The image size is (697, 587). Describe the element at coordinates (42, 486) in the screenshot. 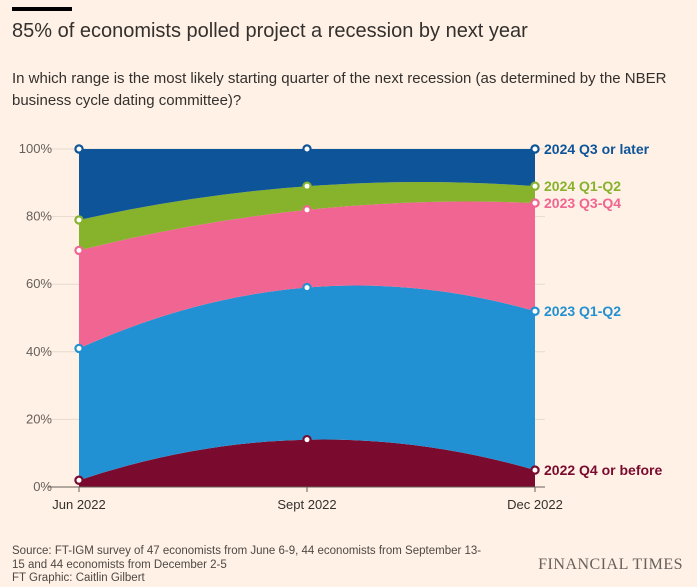

I see `y-tick-label: 0%` at that location.